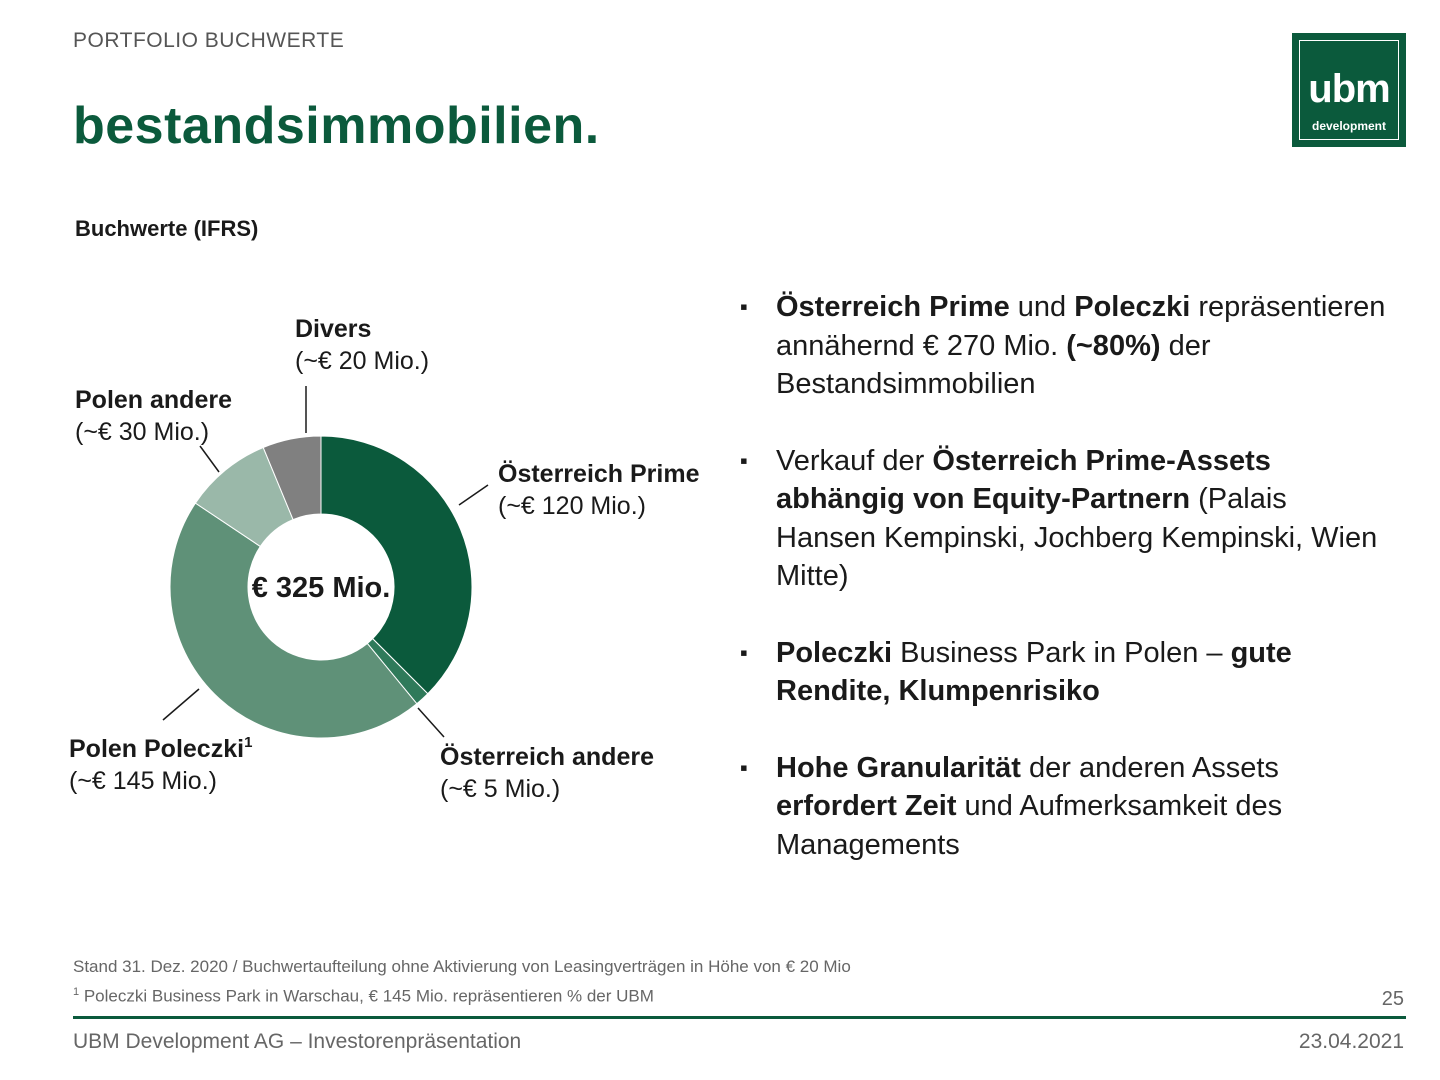 The image size is (1440, 1080). Describe the element at coordinates (599, 473) in the screenshot. I see `slice-name-label: Österreich Prime` at that location.